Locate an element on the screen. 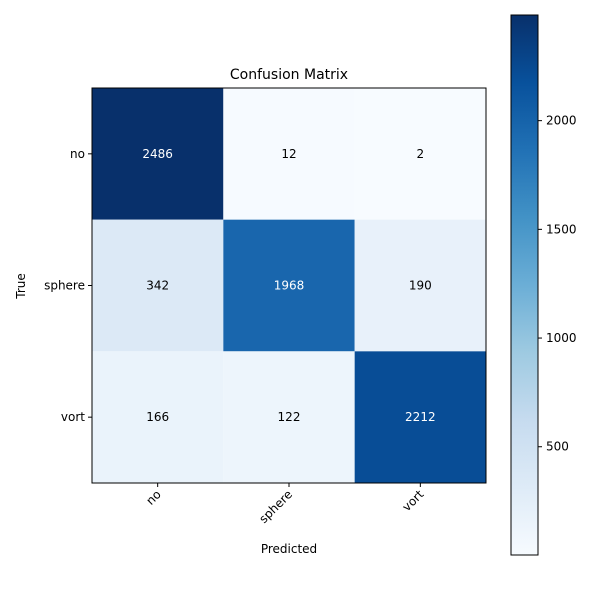 Image resolution: width=600 pixels, height=600 pixels. cell-value-label: 12 is located at coordinates (288, 154).